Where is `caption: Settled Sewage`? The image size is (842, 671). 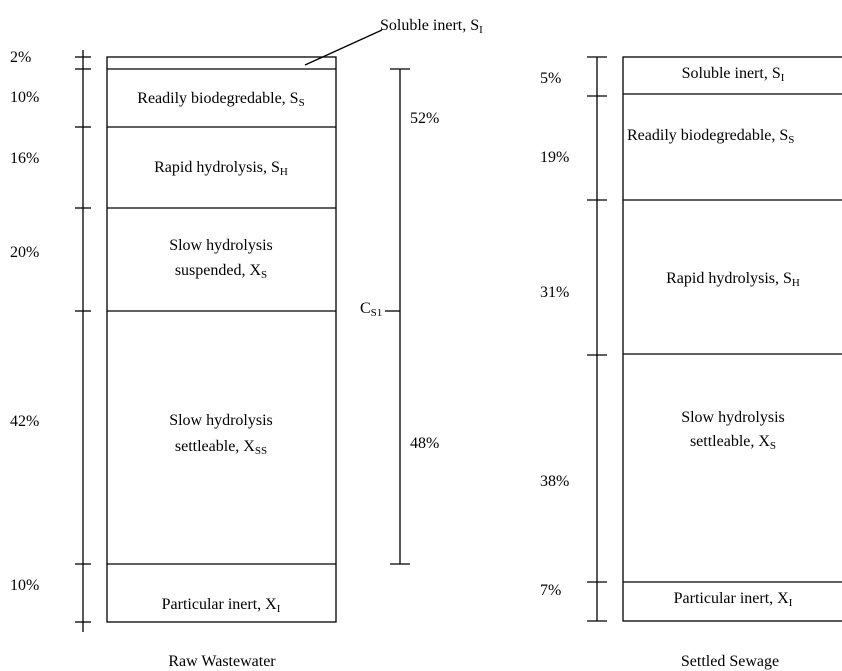
caption: Settled Sewage is located at coordinates (730, 661).